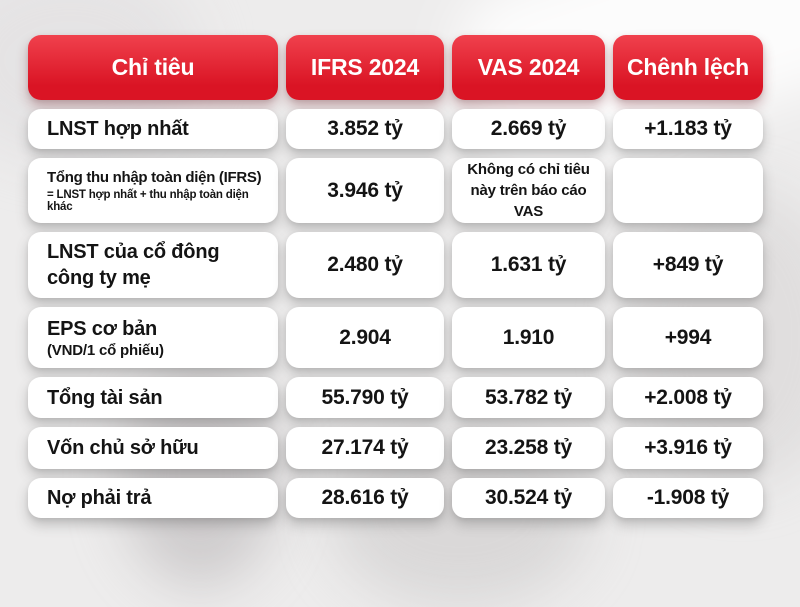 The height and width of the screenshot is (607, 800). What do you see at coordinates (133, 265) in the screenshot?
I see `row-label-text: LNST của cổ đông công ty mẹ` at bounding box center [133, 265].